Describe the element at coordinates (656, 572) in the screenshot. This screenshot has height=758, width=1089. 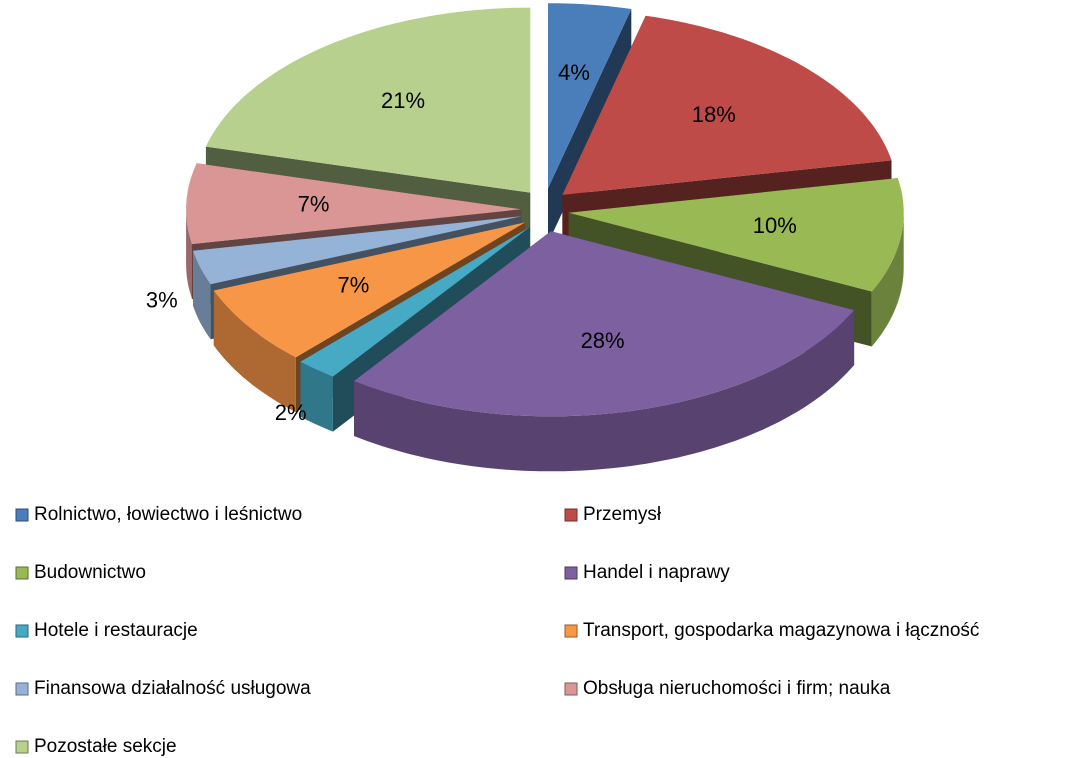
I see `legend-label: Handel i naprawy` at that location.